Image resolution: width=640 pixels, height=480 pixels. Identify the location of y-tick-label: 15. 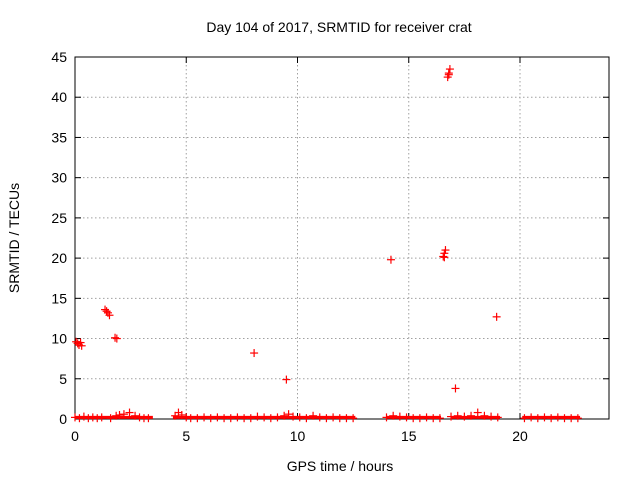
(59, 298).